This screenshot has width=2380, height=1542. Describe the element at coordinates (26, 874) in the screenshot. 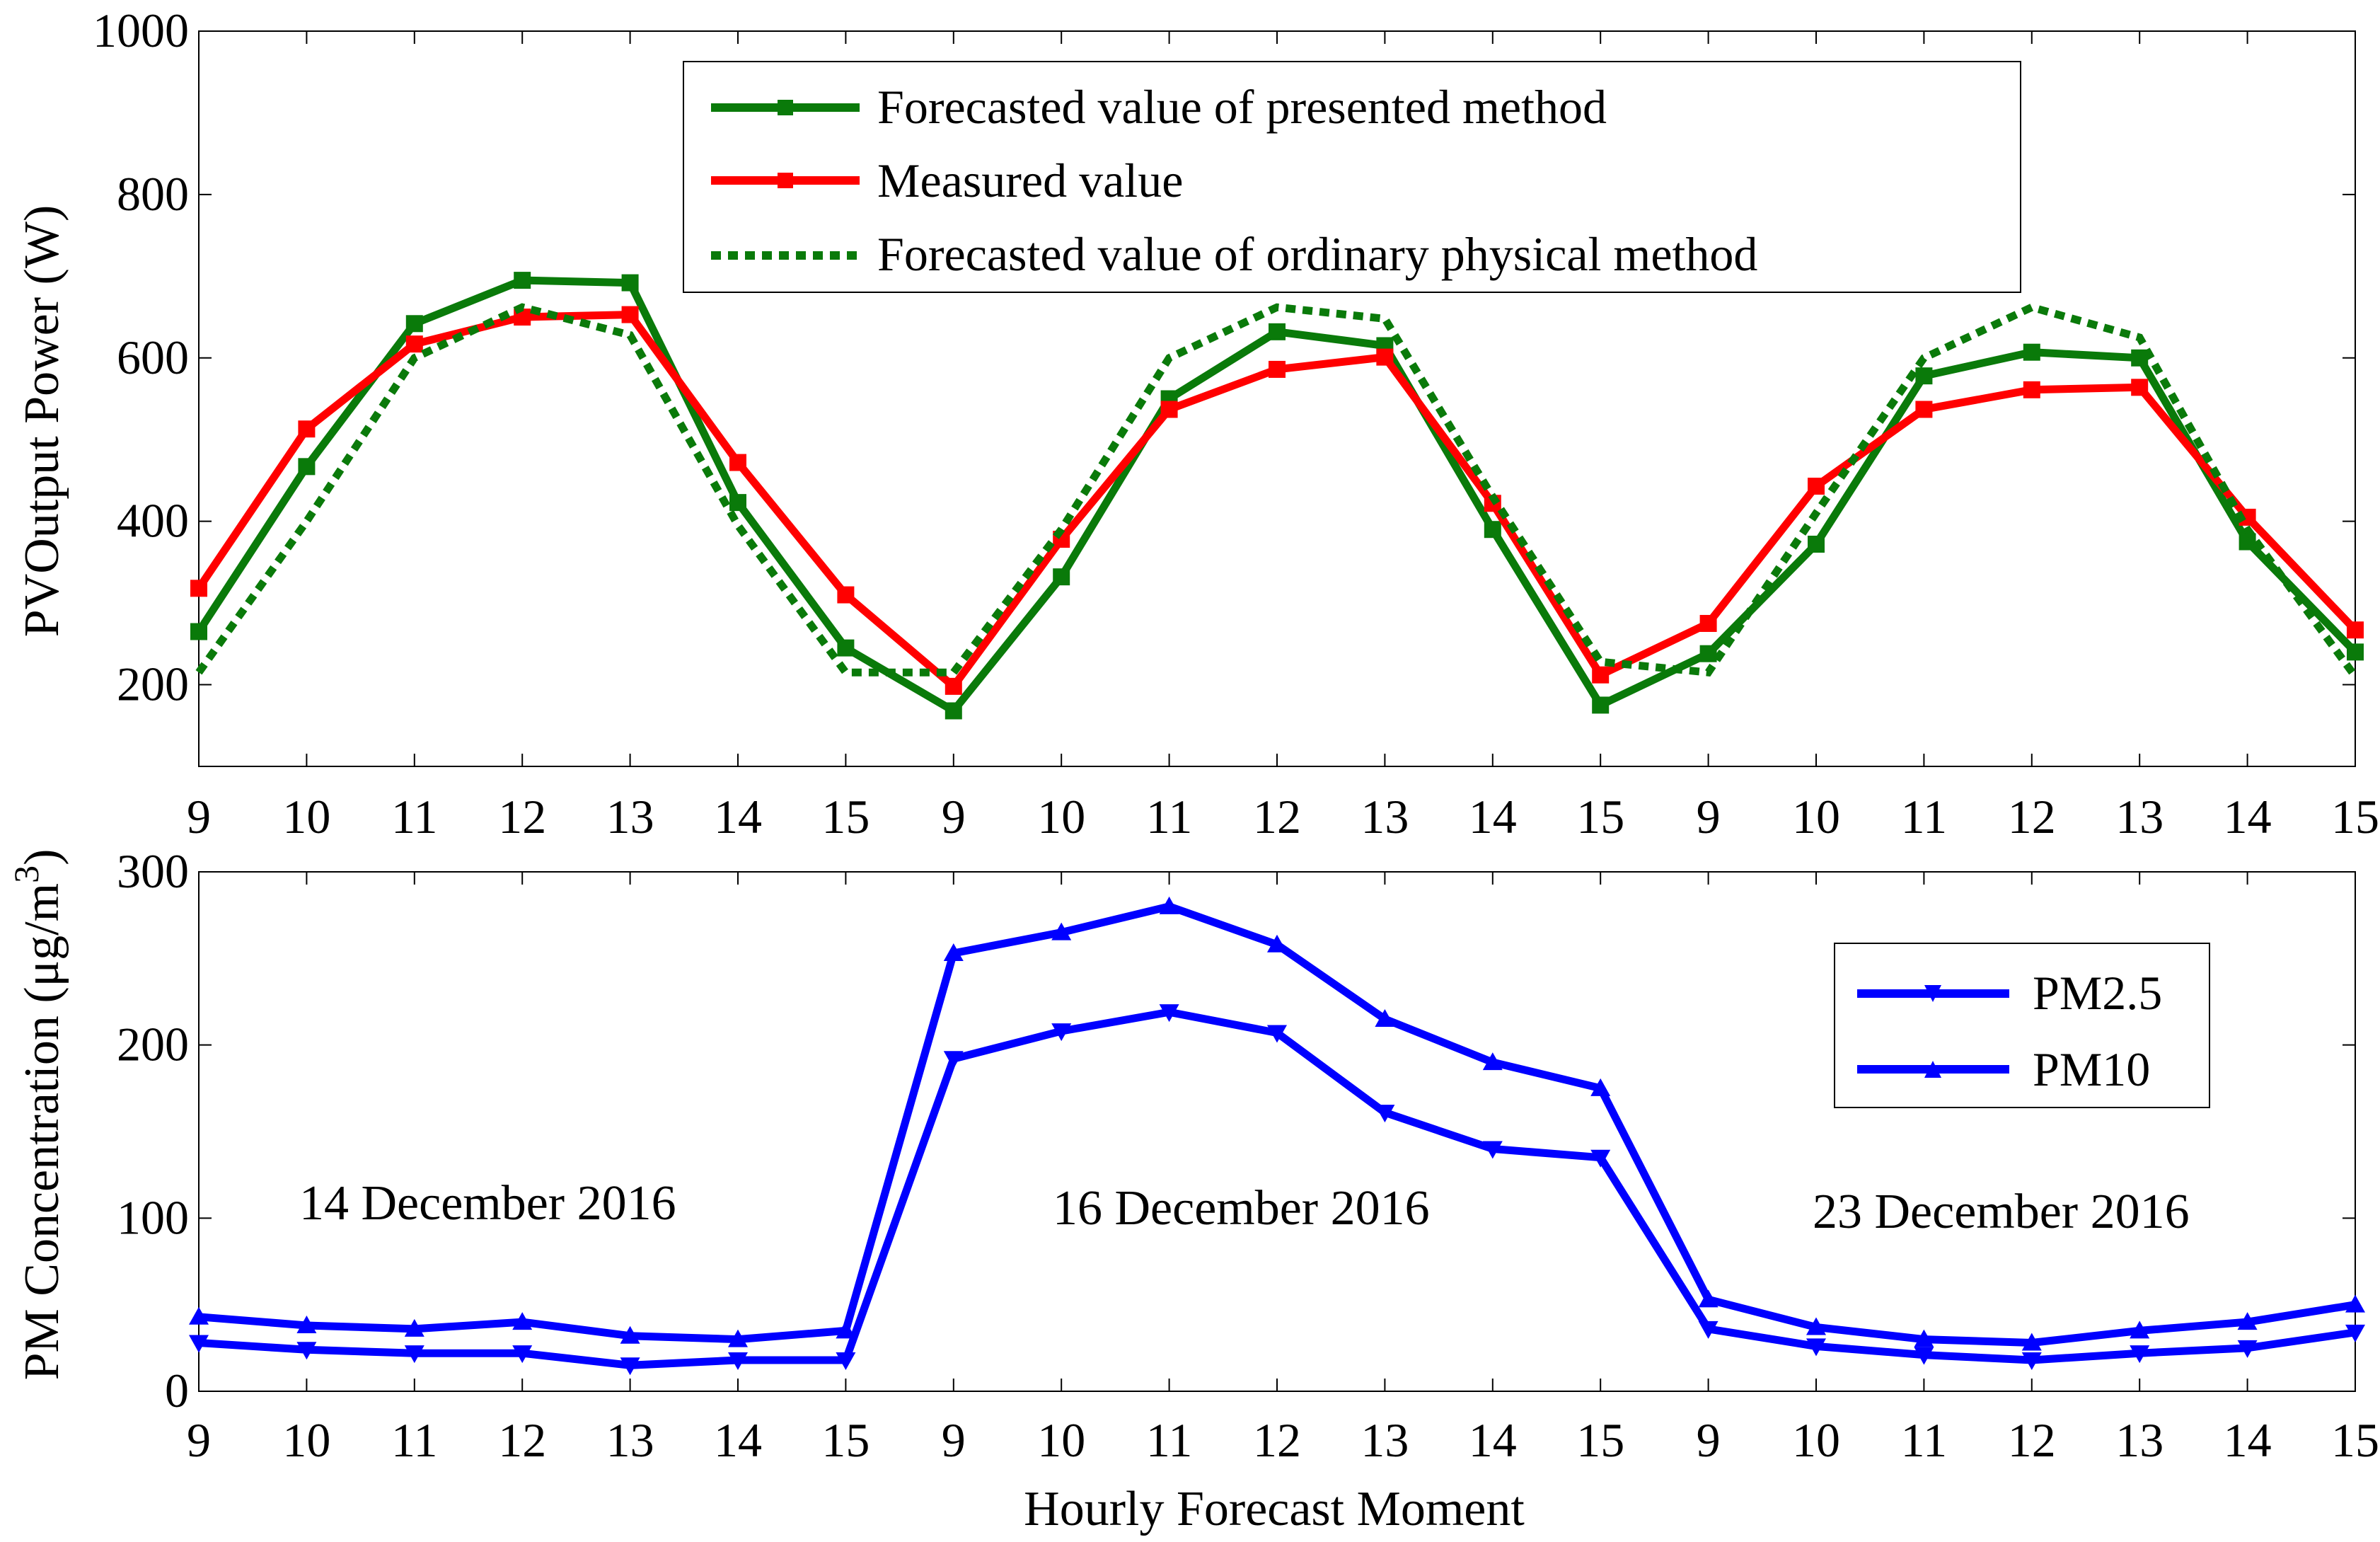

I see `bottom-y-axis-label-superscript: 3` at that location.